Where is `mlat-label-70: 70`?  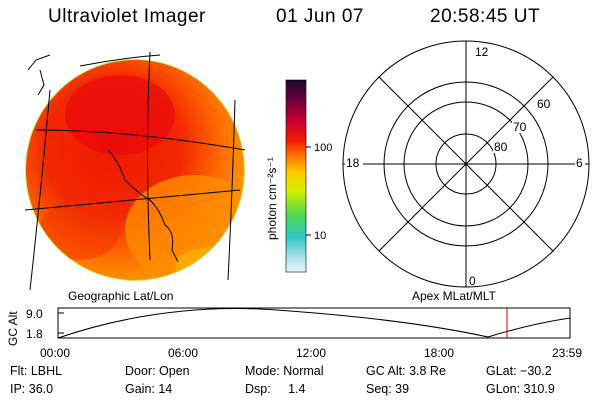 mlat-label-70: 70 is located at coordinates (520, 127).